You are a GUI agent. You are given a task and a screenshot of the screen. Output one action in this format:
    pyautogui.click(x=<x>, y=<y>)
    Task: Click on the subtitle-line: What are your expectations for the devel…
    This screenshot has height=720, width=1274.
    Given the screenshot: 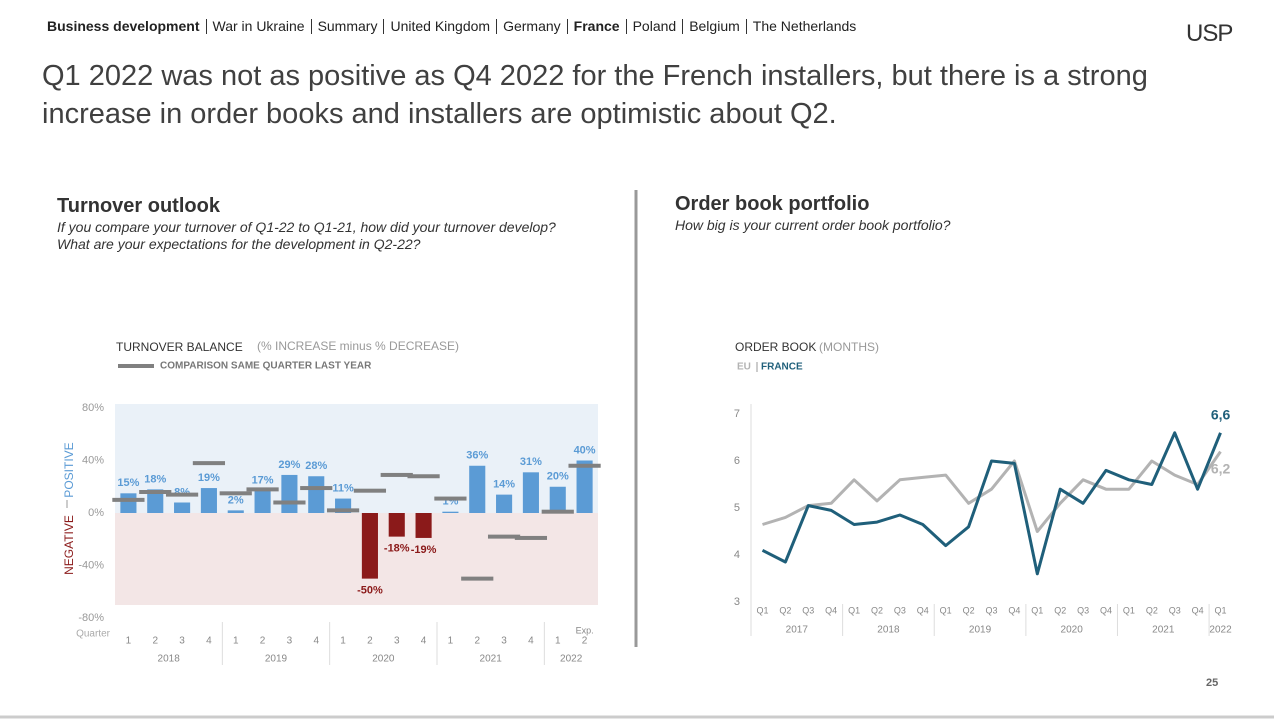 What is the action you would take?
    pyautogui.click(x=239, y=244)
    